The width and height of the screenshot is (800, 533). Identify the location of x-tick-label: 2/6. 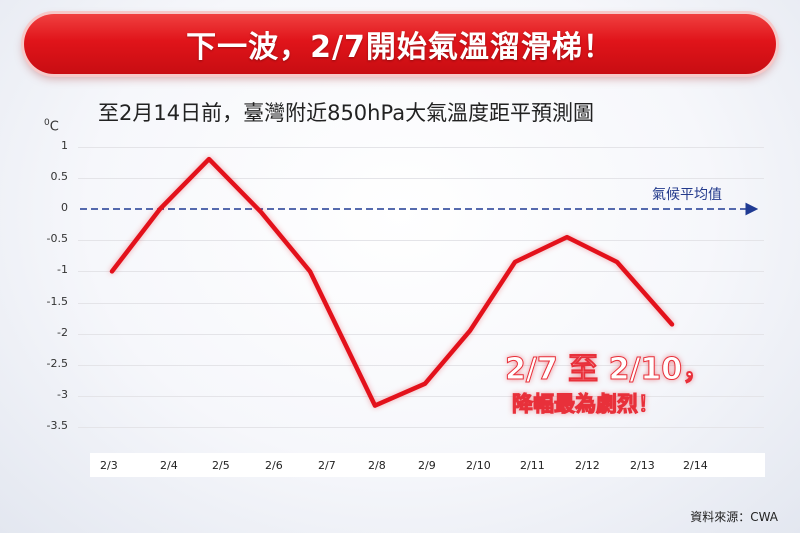
(274, 465).